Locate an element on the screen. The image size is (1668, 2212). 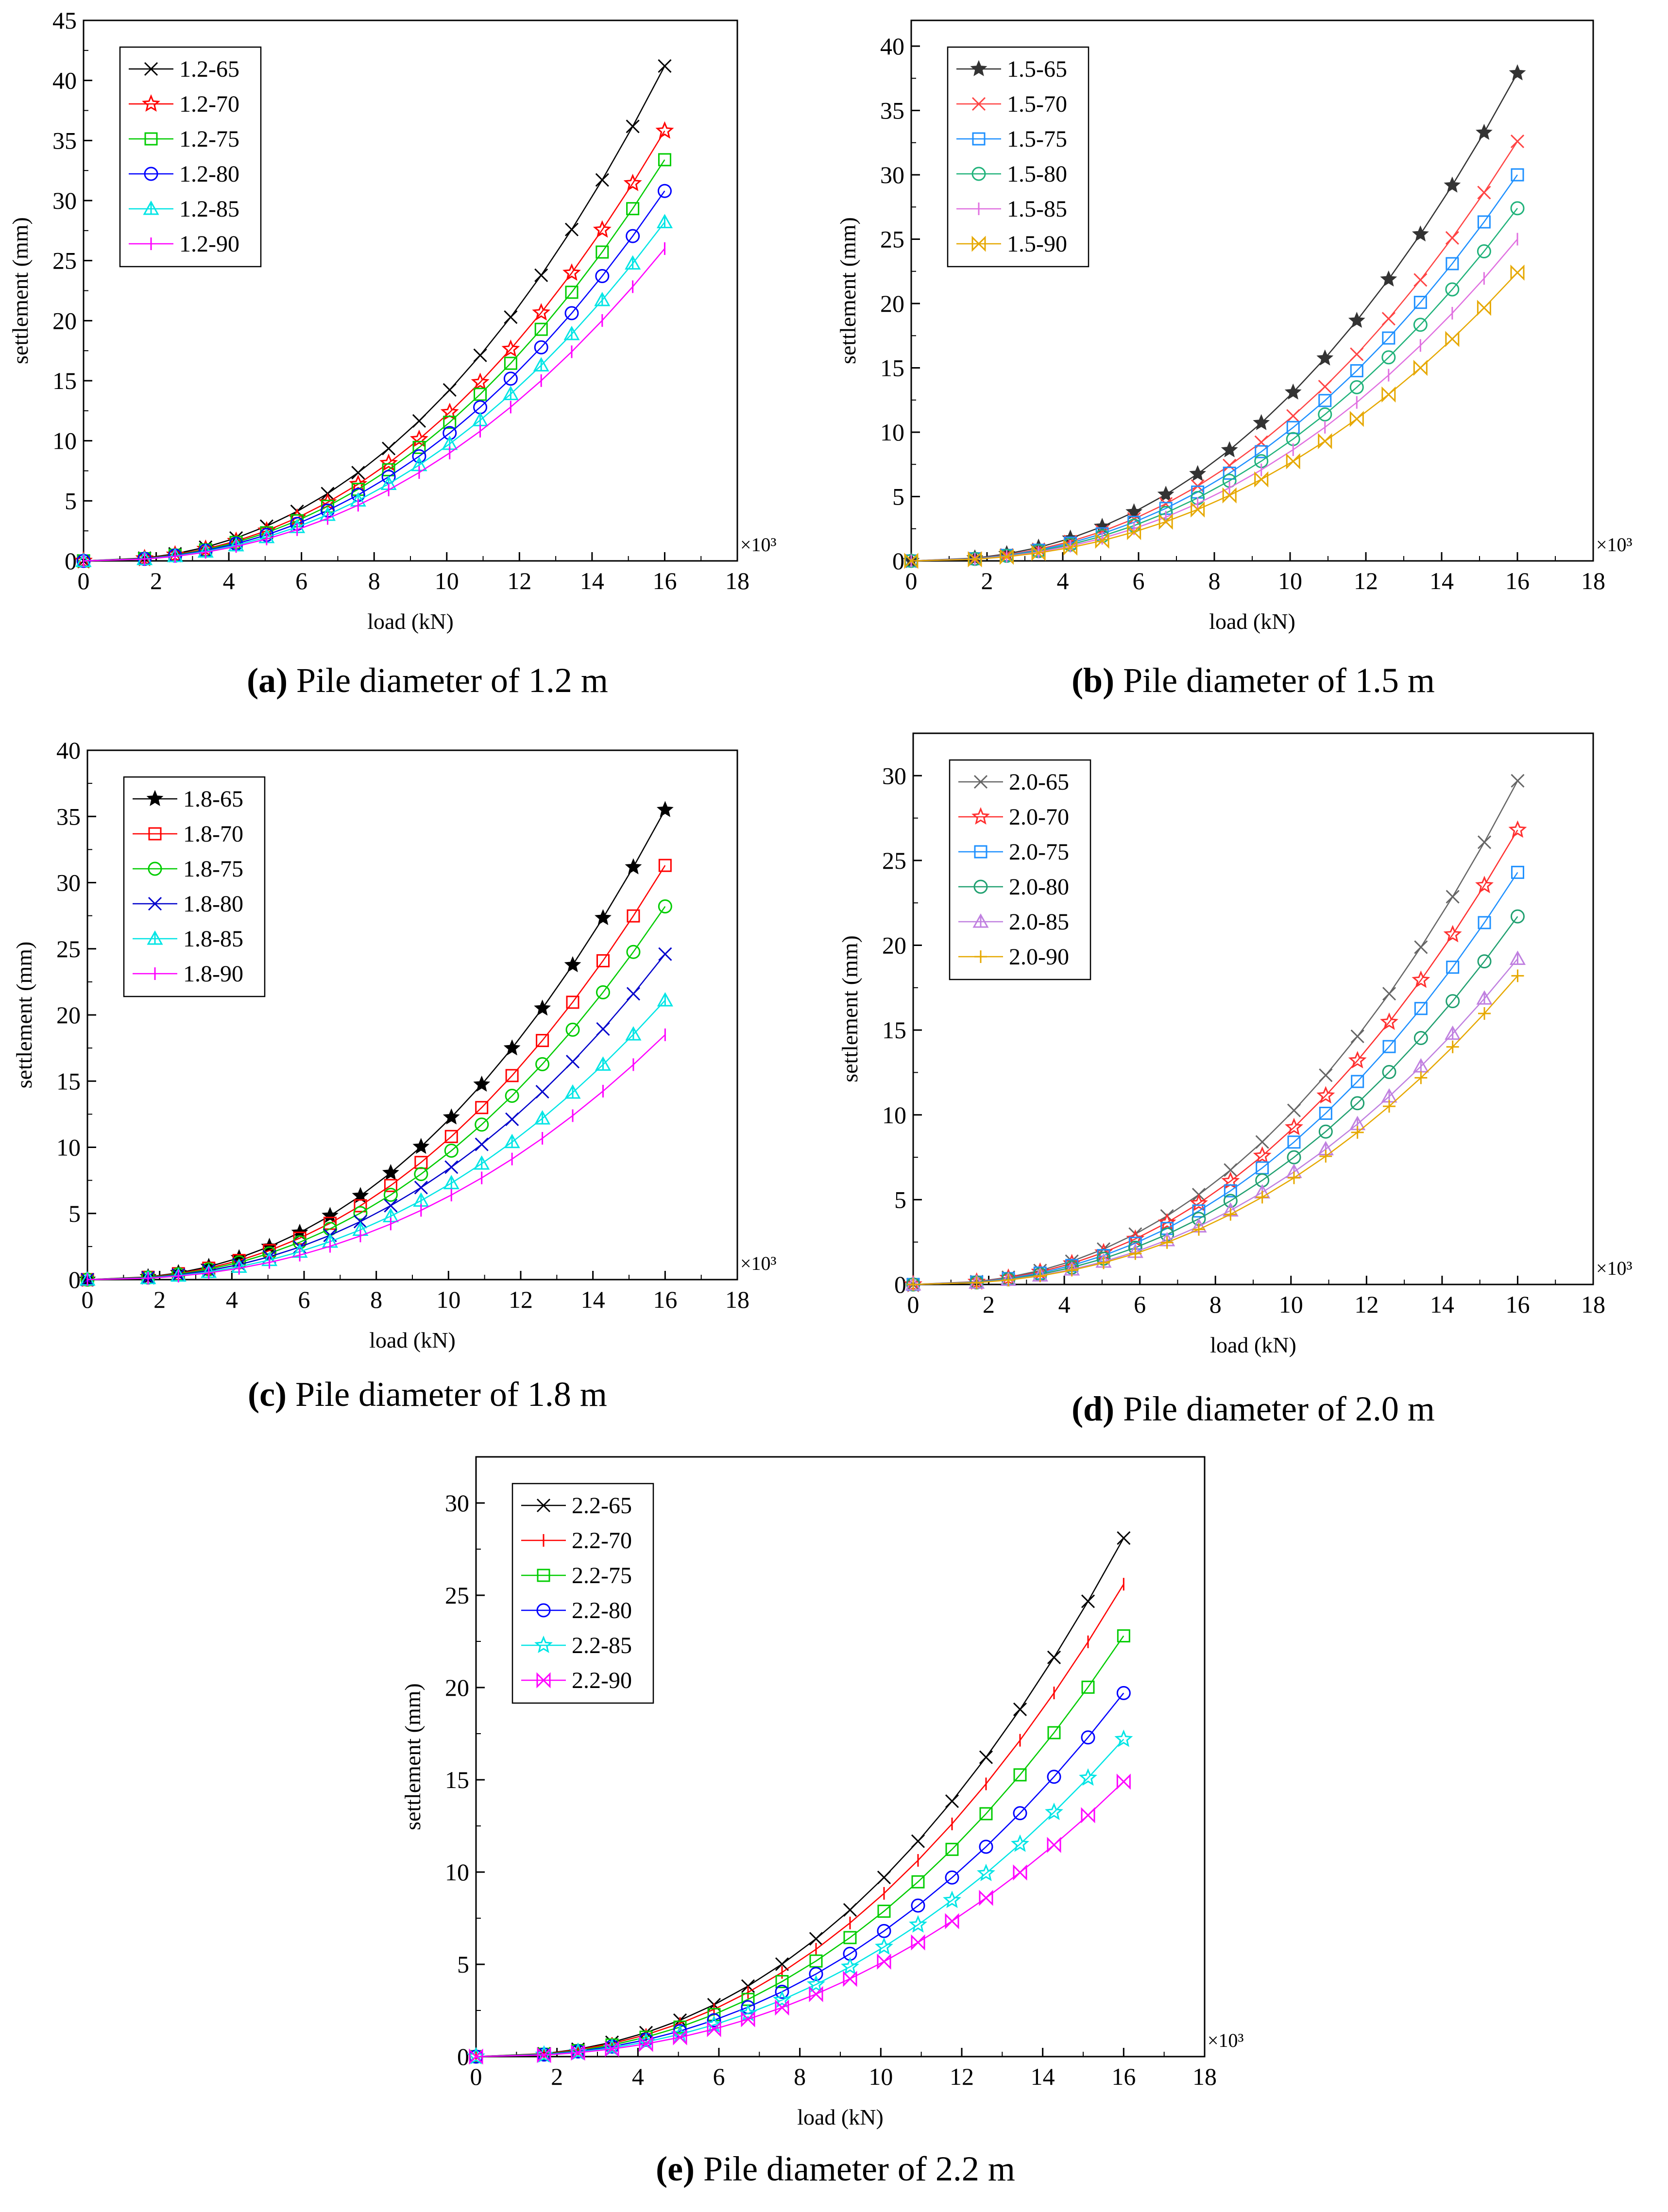
x-tick-label-b: 18 is located at coordinates (1593, 581).